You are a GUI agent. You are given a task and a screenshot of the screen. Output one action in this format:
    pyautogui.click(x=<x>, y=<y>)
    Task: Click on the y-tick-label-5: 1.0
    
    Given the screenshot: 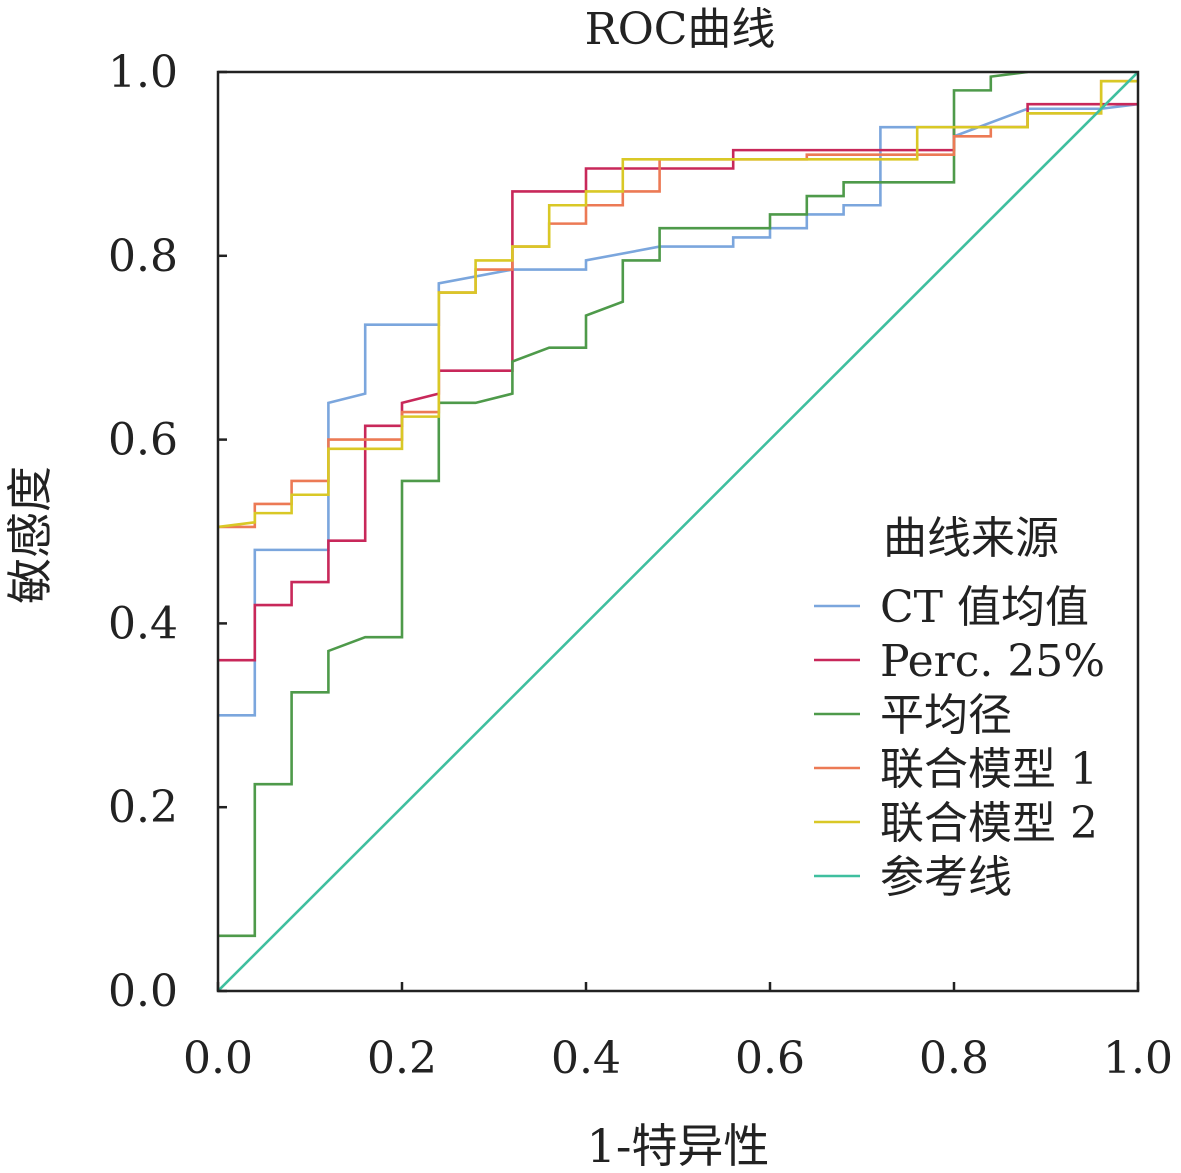 What is the action you would take?
    pyautogui.click(x=143, y=72)
    